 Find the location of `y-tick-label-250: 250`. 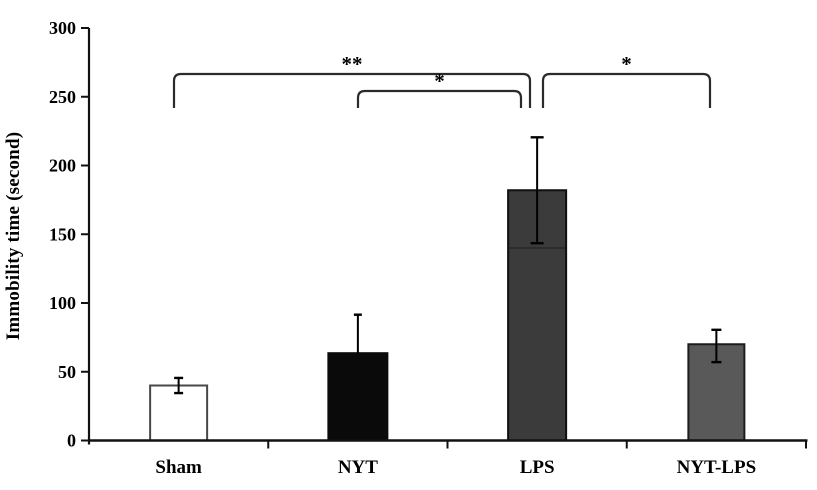

y-tick-label-250: 250 is located at coordinates (62, 97).